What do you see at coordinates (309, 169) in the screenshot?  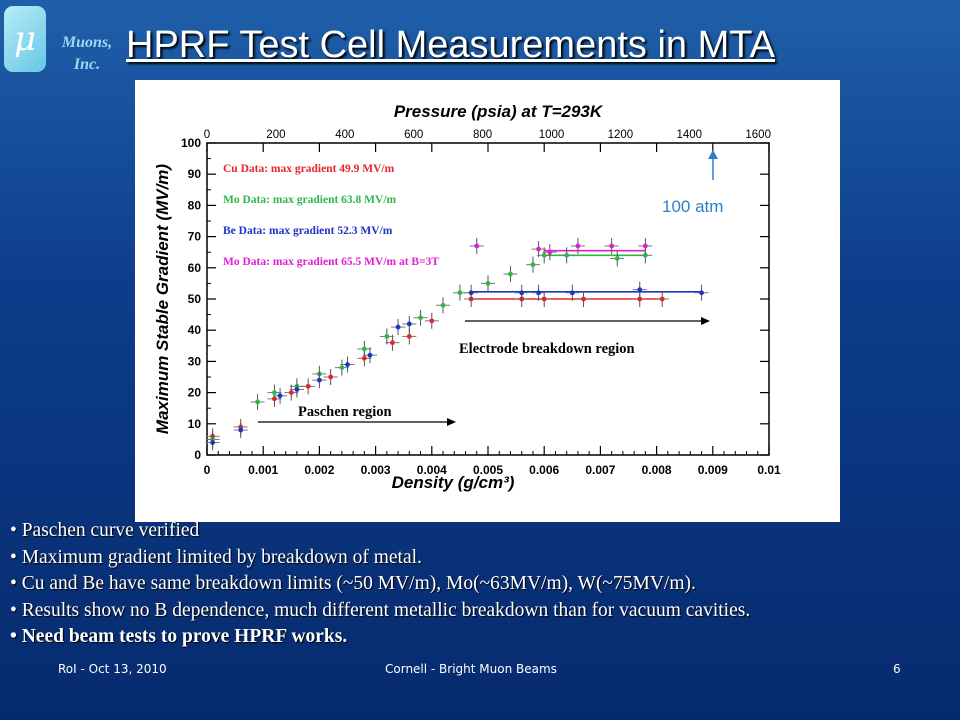 I see `legend-entry: Cu Data: max gradient 49.9 MV/m` at bounding box center [309, 169].